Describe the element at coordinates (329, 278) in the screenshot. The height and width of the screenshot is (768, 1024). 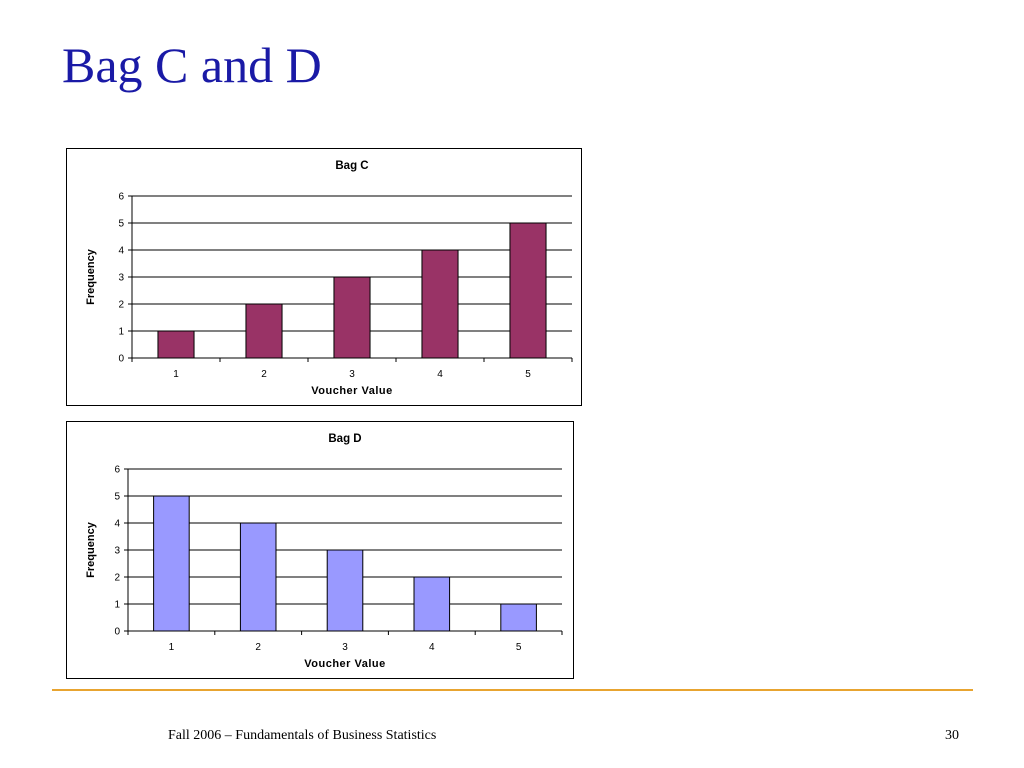
I see `chart-bag-c-svg: Bag C 0 1 2 3 4 5 6 1 2 3 4 5 Voucher Value Frequency` at that location.